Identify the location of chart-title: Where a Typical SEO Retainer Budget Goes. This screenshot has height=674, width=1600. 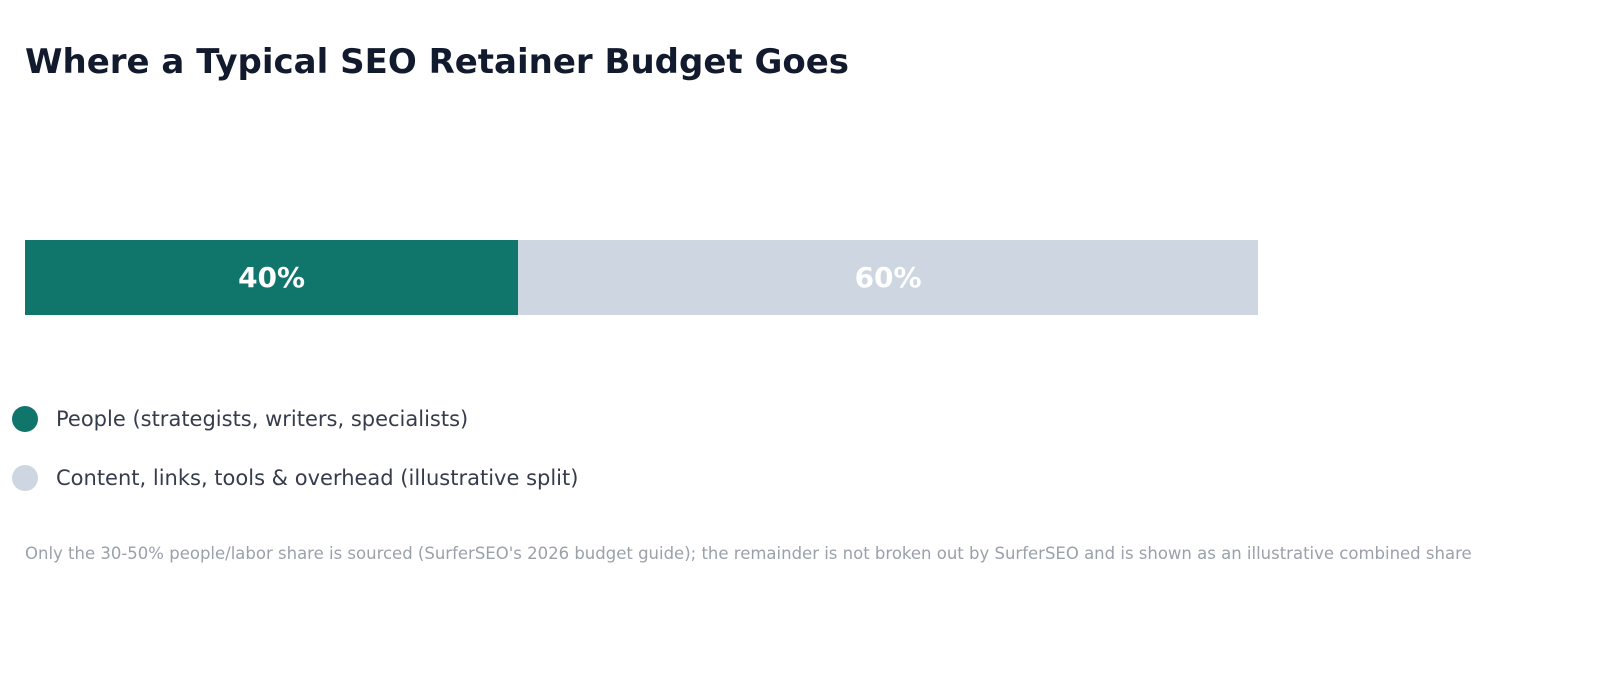
(437, 62).